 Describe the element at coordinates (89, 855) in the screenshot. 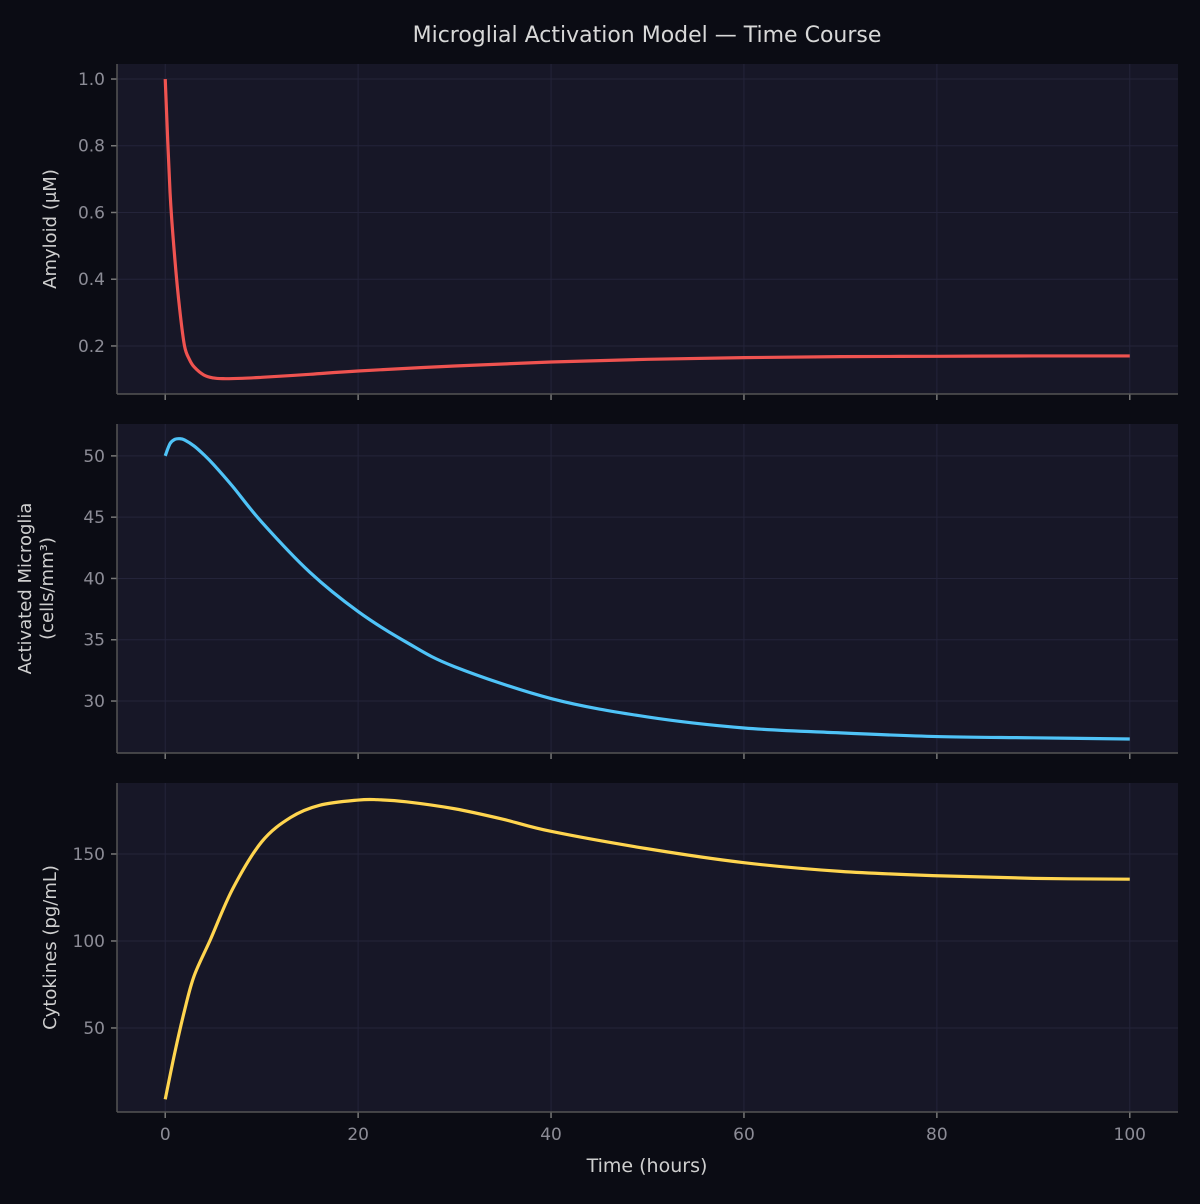

I see `y-tick-label: 150` at that location.